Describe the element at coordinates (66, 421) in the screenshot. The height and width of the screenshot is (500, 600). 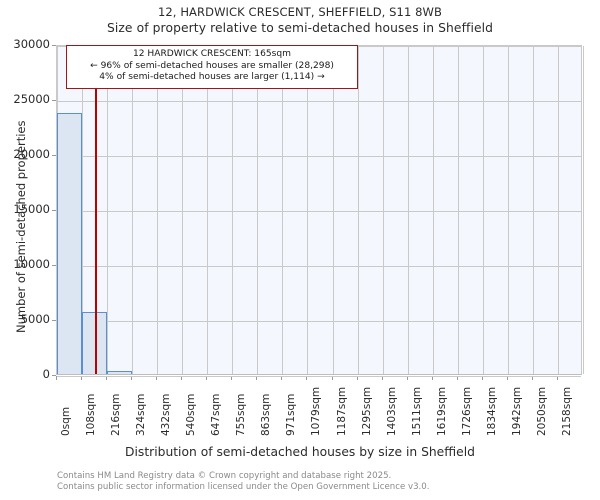
I see `x-tick-label: 0sqm` at that location.